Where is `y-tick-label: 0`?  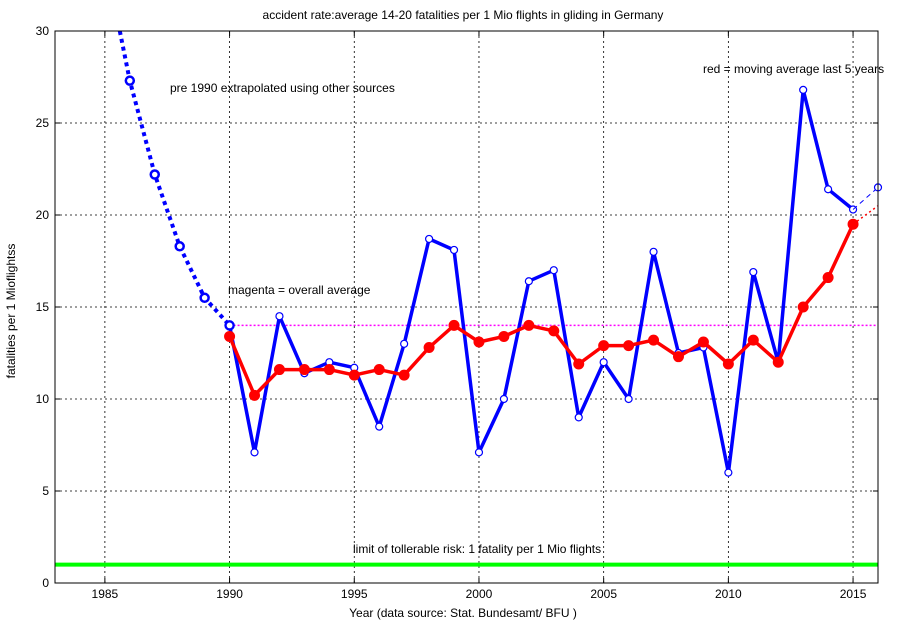
y-tick-label: 0 is located at coordinates (45, 583).